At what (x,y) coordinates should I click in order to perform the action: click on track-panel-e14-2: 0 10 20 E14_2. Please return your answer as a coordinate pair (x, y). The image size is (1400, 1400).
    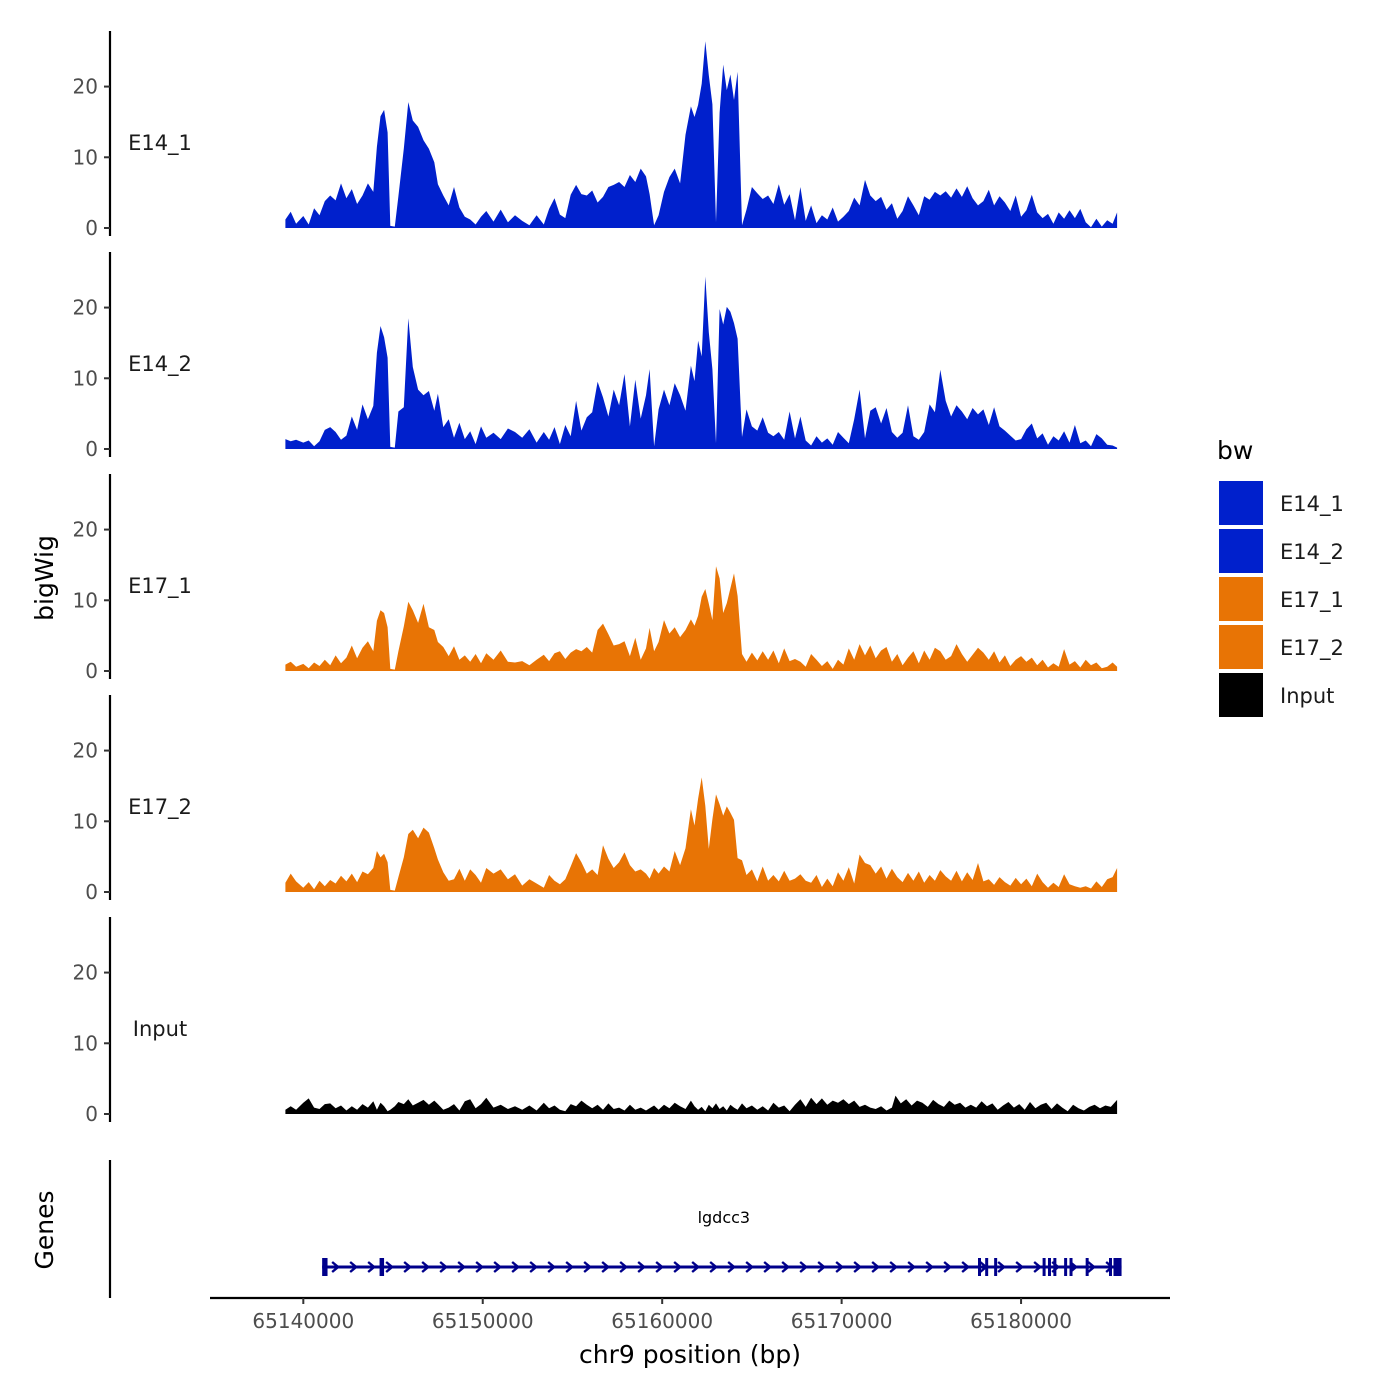
    Looking at the image, I should click on (595, 356).